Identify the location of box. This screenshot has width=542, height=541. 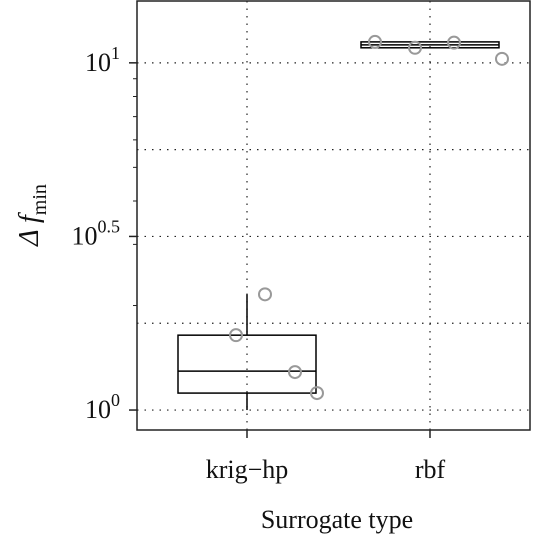
(247, 364).